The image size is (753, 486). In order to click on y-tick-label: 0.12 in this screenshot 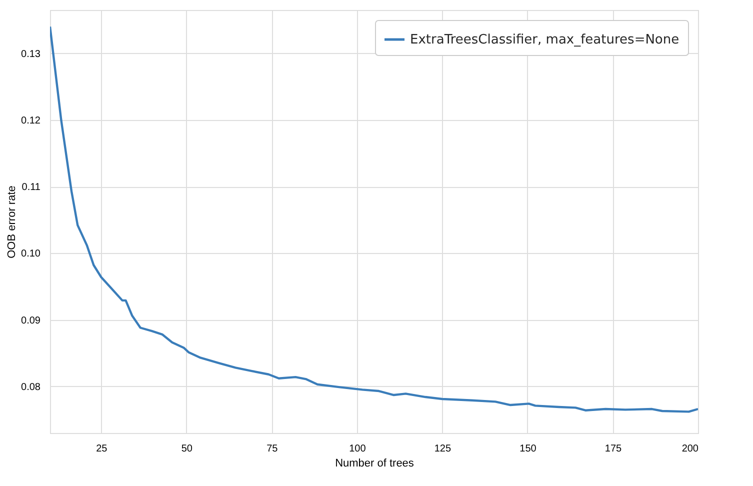, I will do `click(31, 120)`.